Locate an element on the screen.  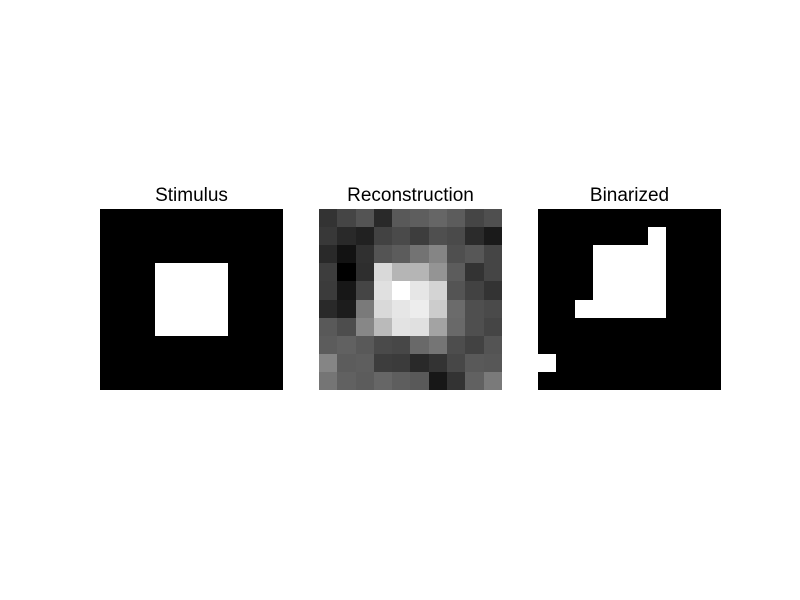
reconstruction-heatmap is located at coordinates (410, 299).